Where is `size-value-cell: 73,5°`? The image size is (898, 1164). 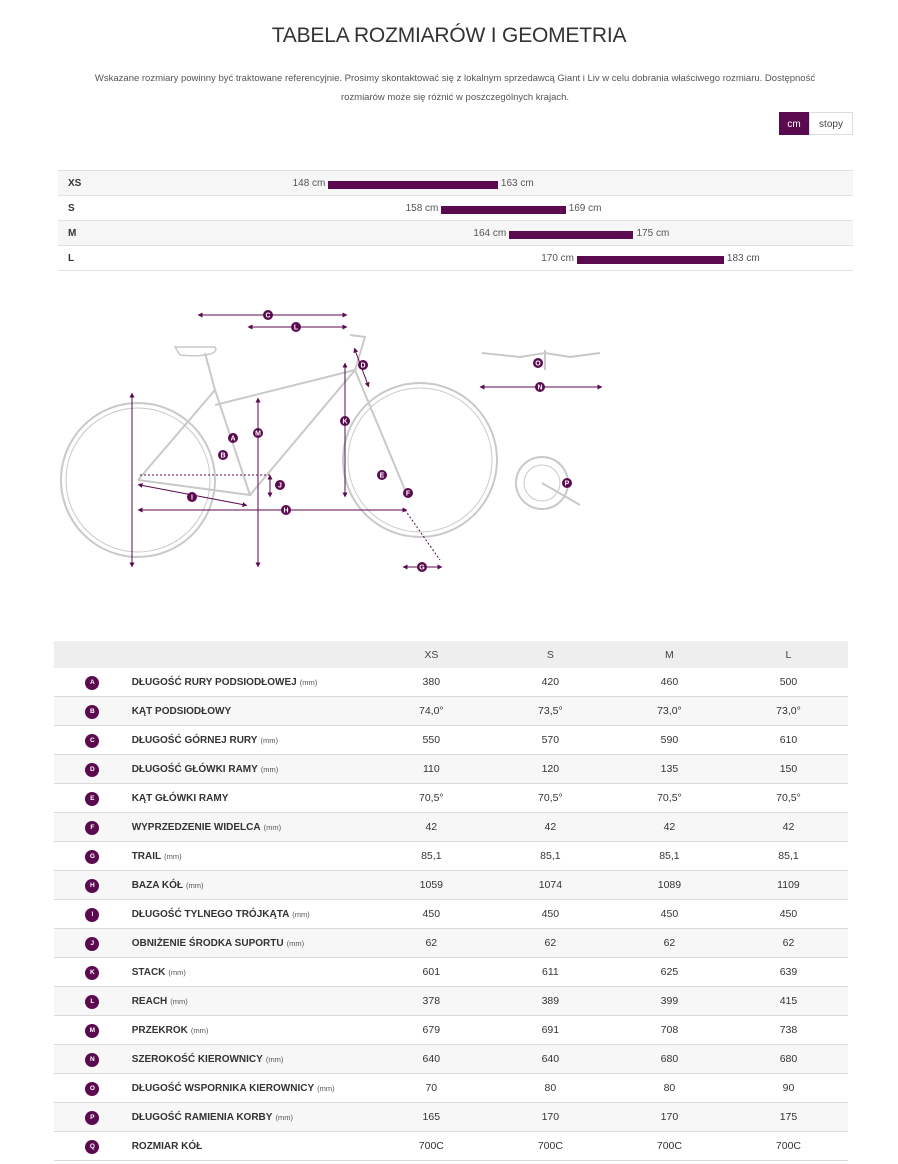 size-value-cell: 73,5° is located at coordinates (550, 711).